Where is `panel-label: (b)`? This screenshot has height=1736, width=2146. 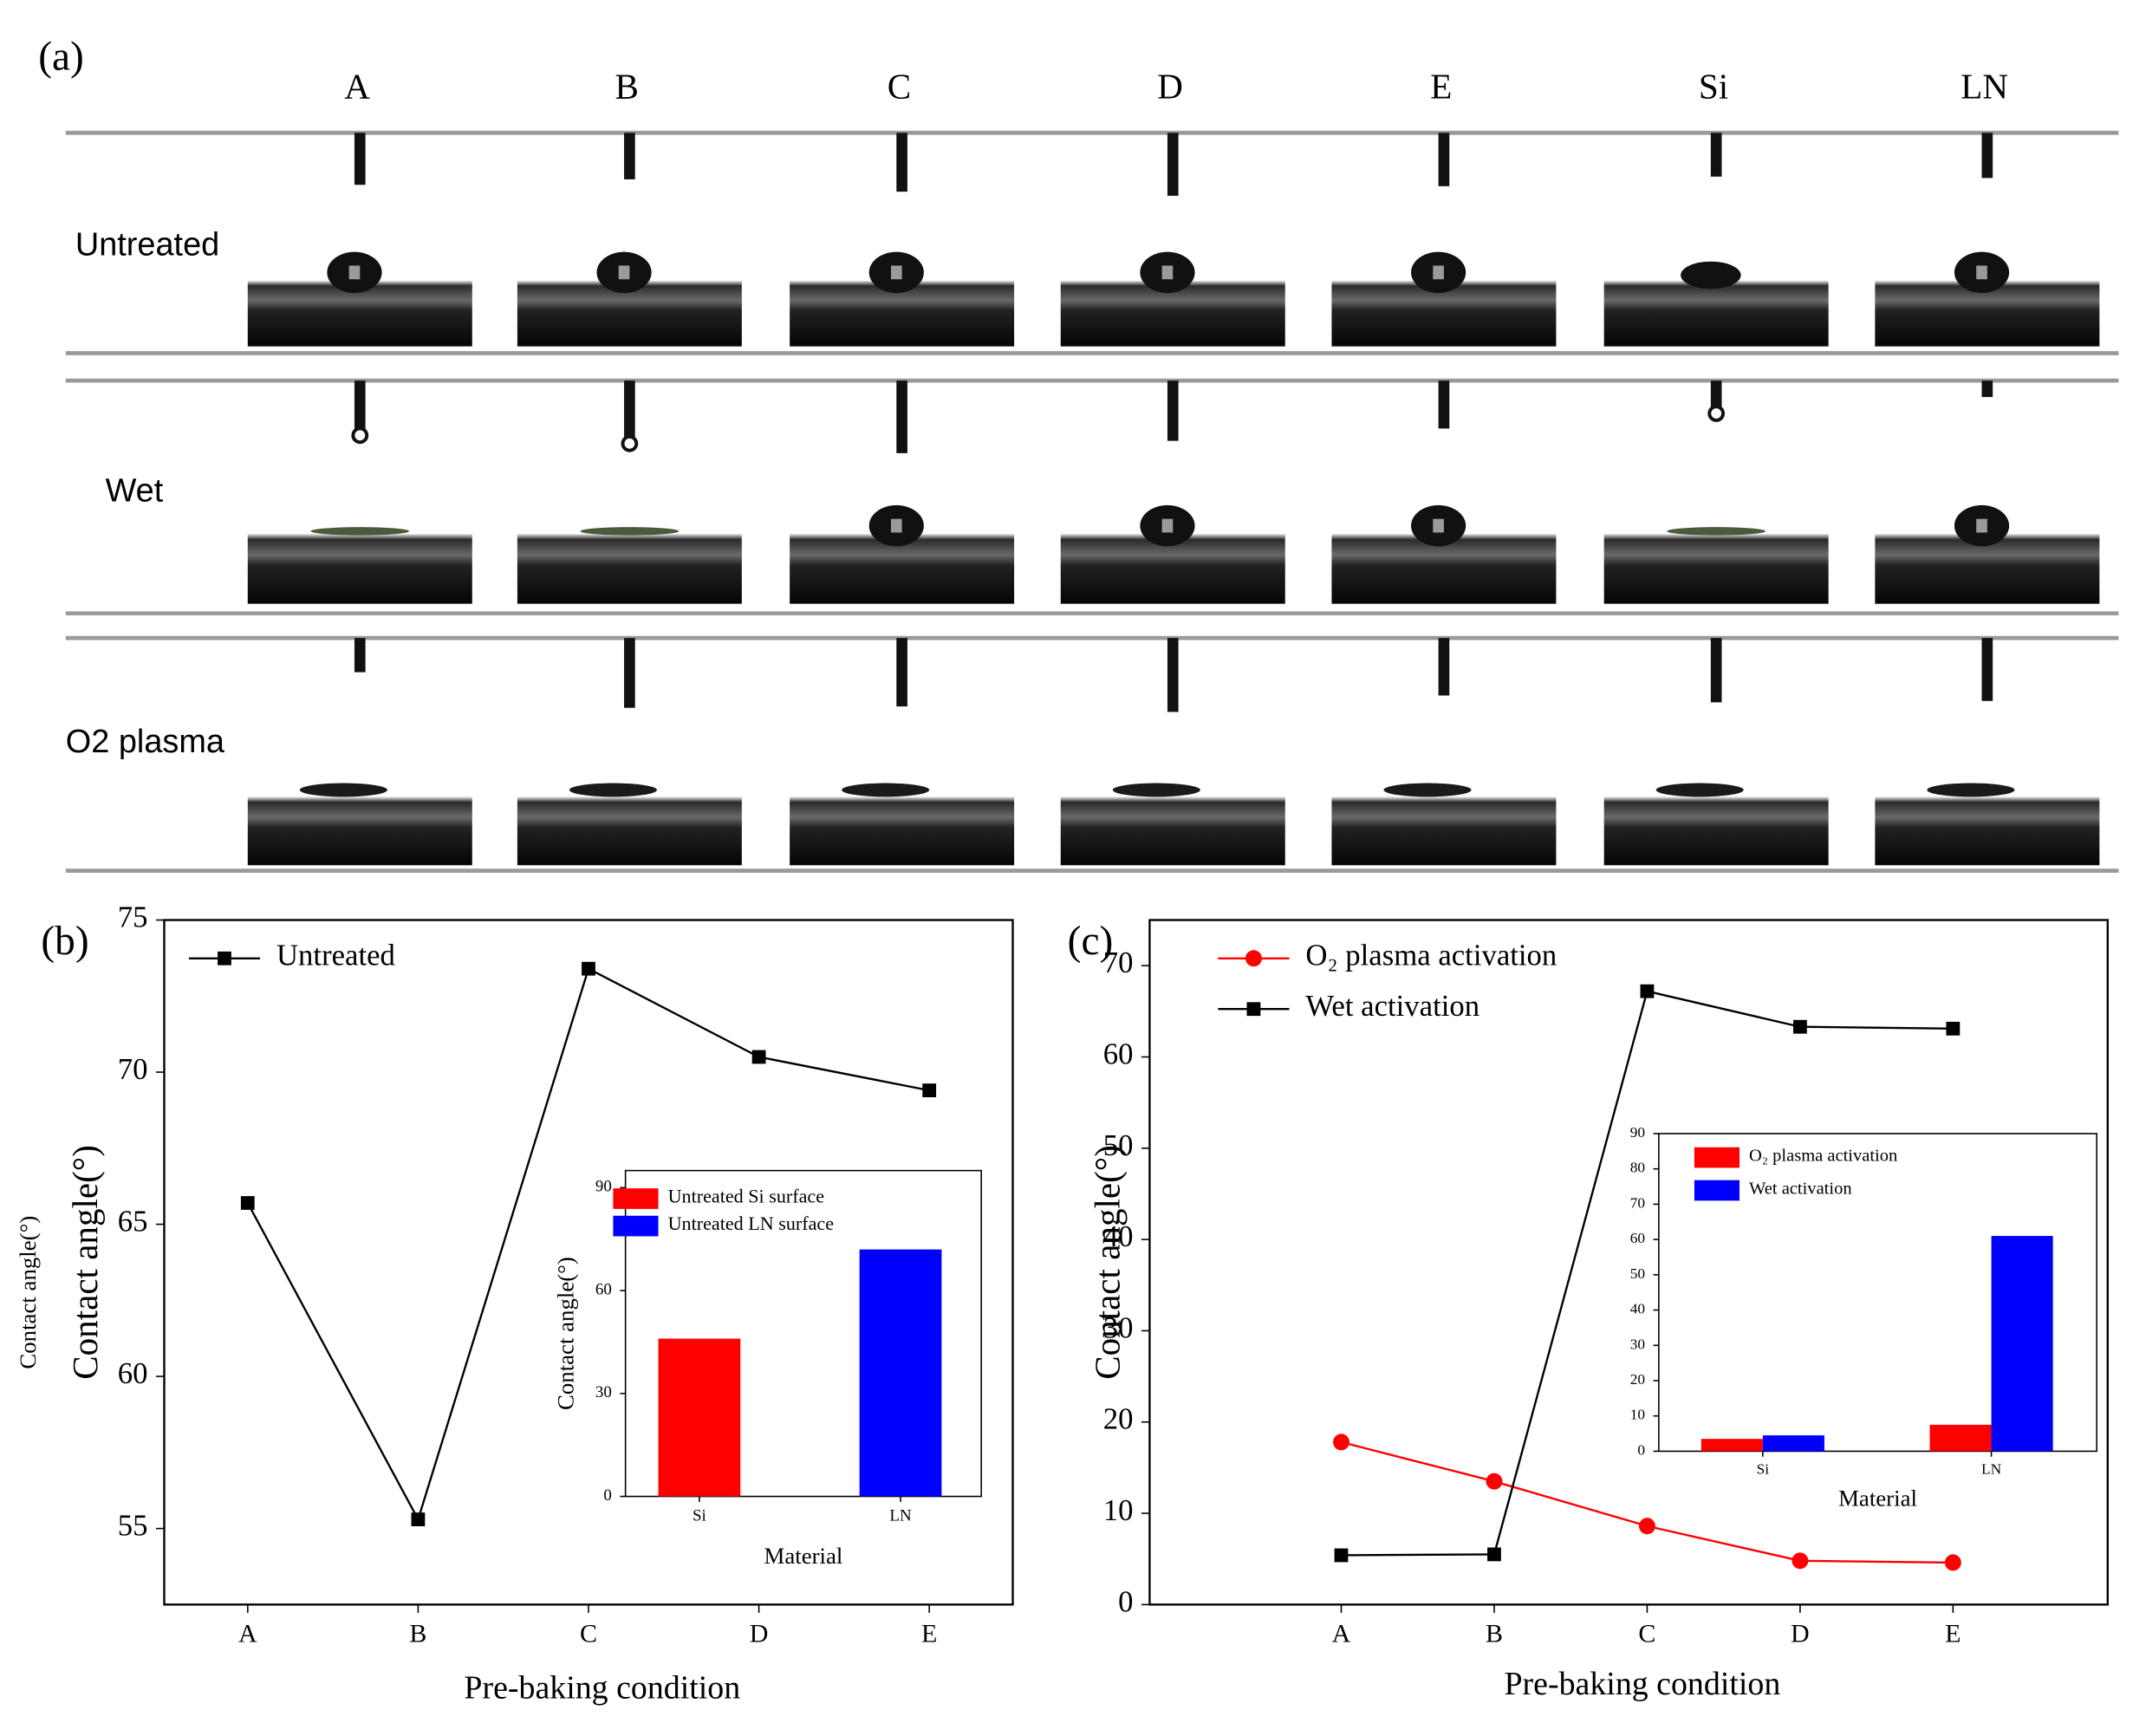
panel-label: (b) is located at coordinates (64, 941).